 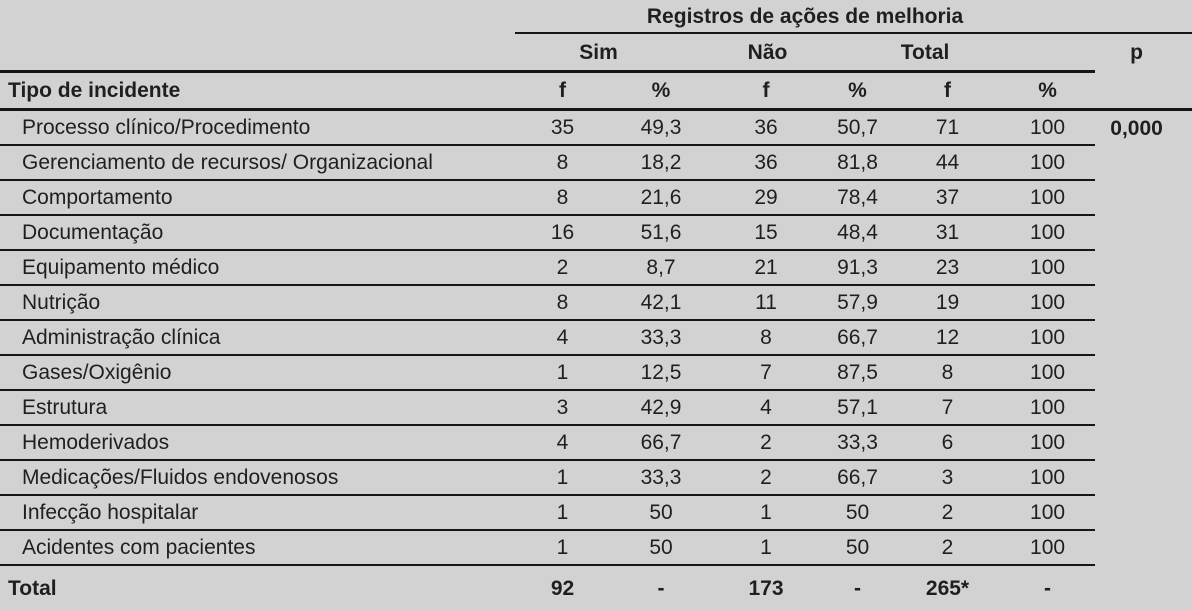 I want to click on table-row: Documentação 16 51,6 15 48,4 31 100, so click(x=596, y=233).